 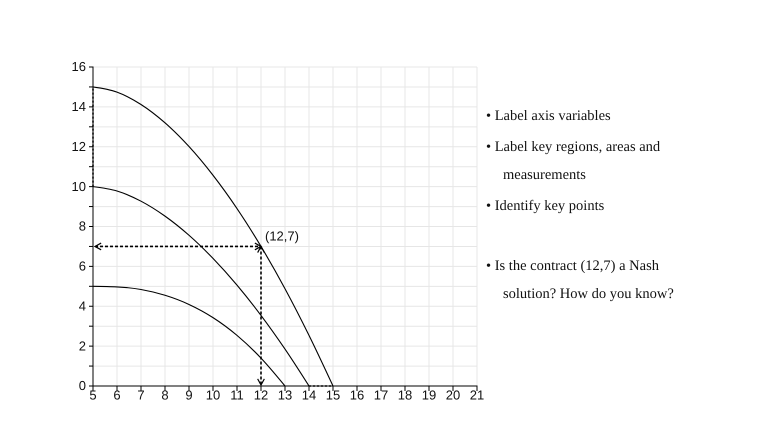 I want to click on y-tick-label: 4, so click(x=82, y=306).